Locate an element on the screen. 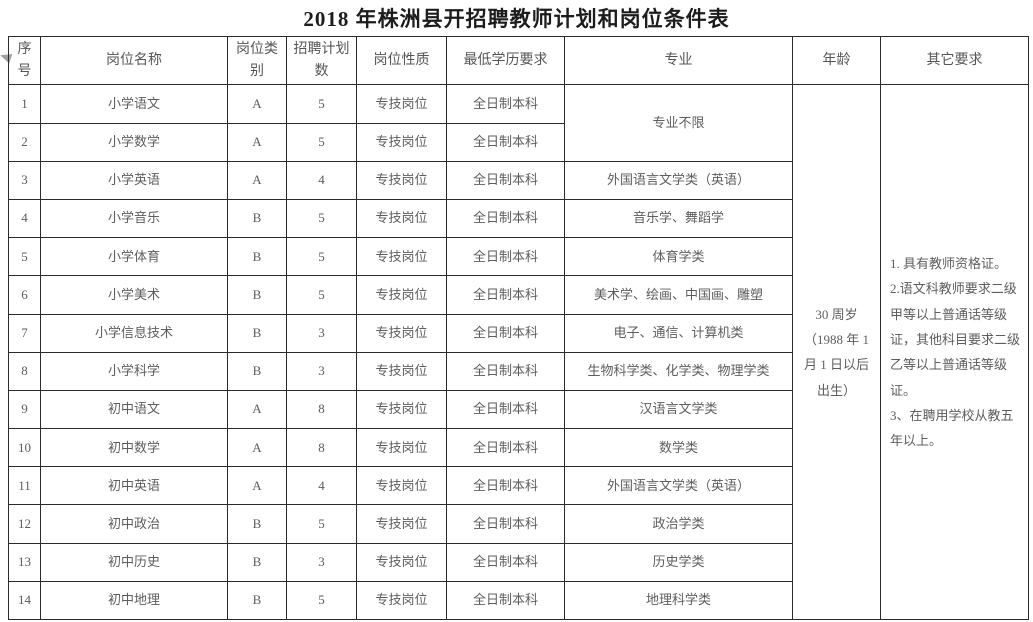 The image size is (1033, 622). cell-no: 10 is located at coordinates (24, 448).